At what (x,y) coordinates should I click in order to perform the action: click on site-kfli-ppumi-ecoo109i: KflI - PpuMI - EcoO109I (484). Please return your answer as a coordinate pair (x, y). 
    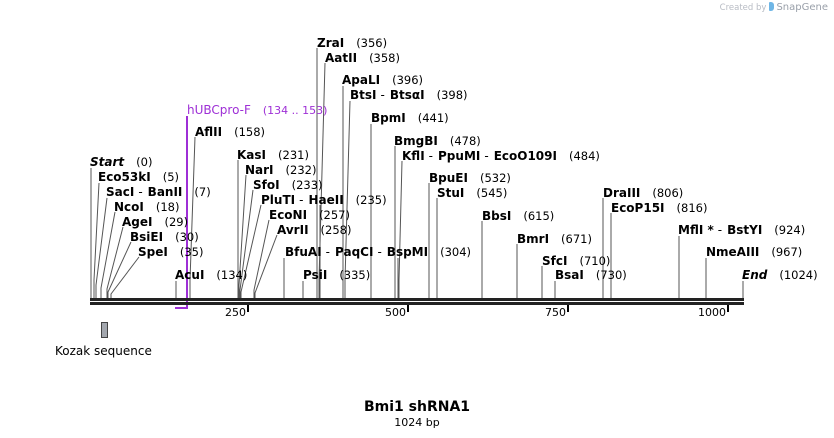
    Looking at the image, I should click on (501, 156).